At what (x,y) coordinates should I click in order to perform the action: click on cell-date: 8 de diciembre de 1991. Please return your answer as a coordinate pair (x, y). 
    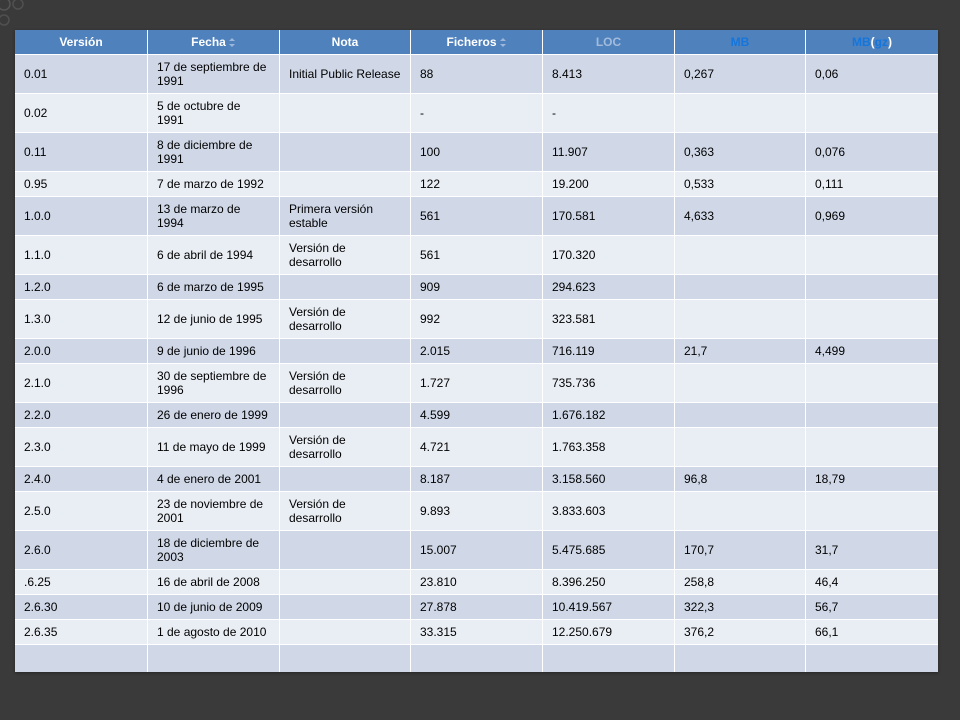
    Looking at the image, I should click on (214, 152).